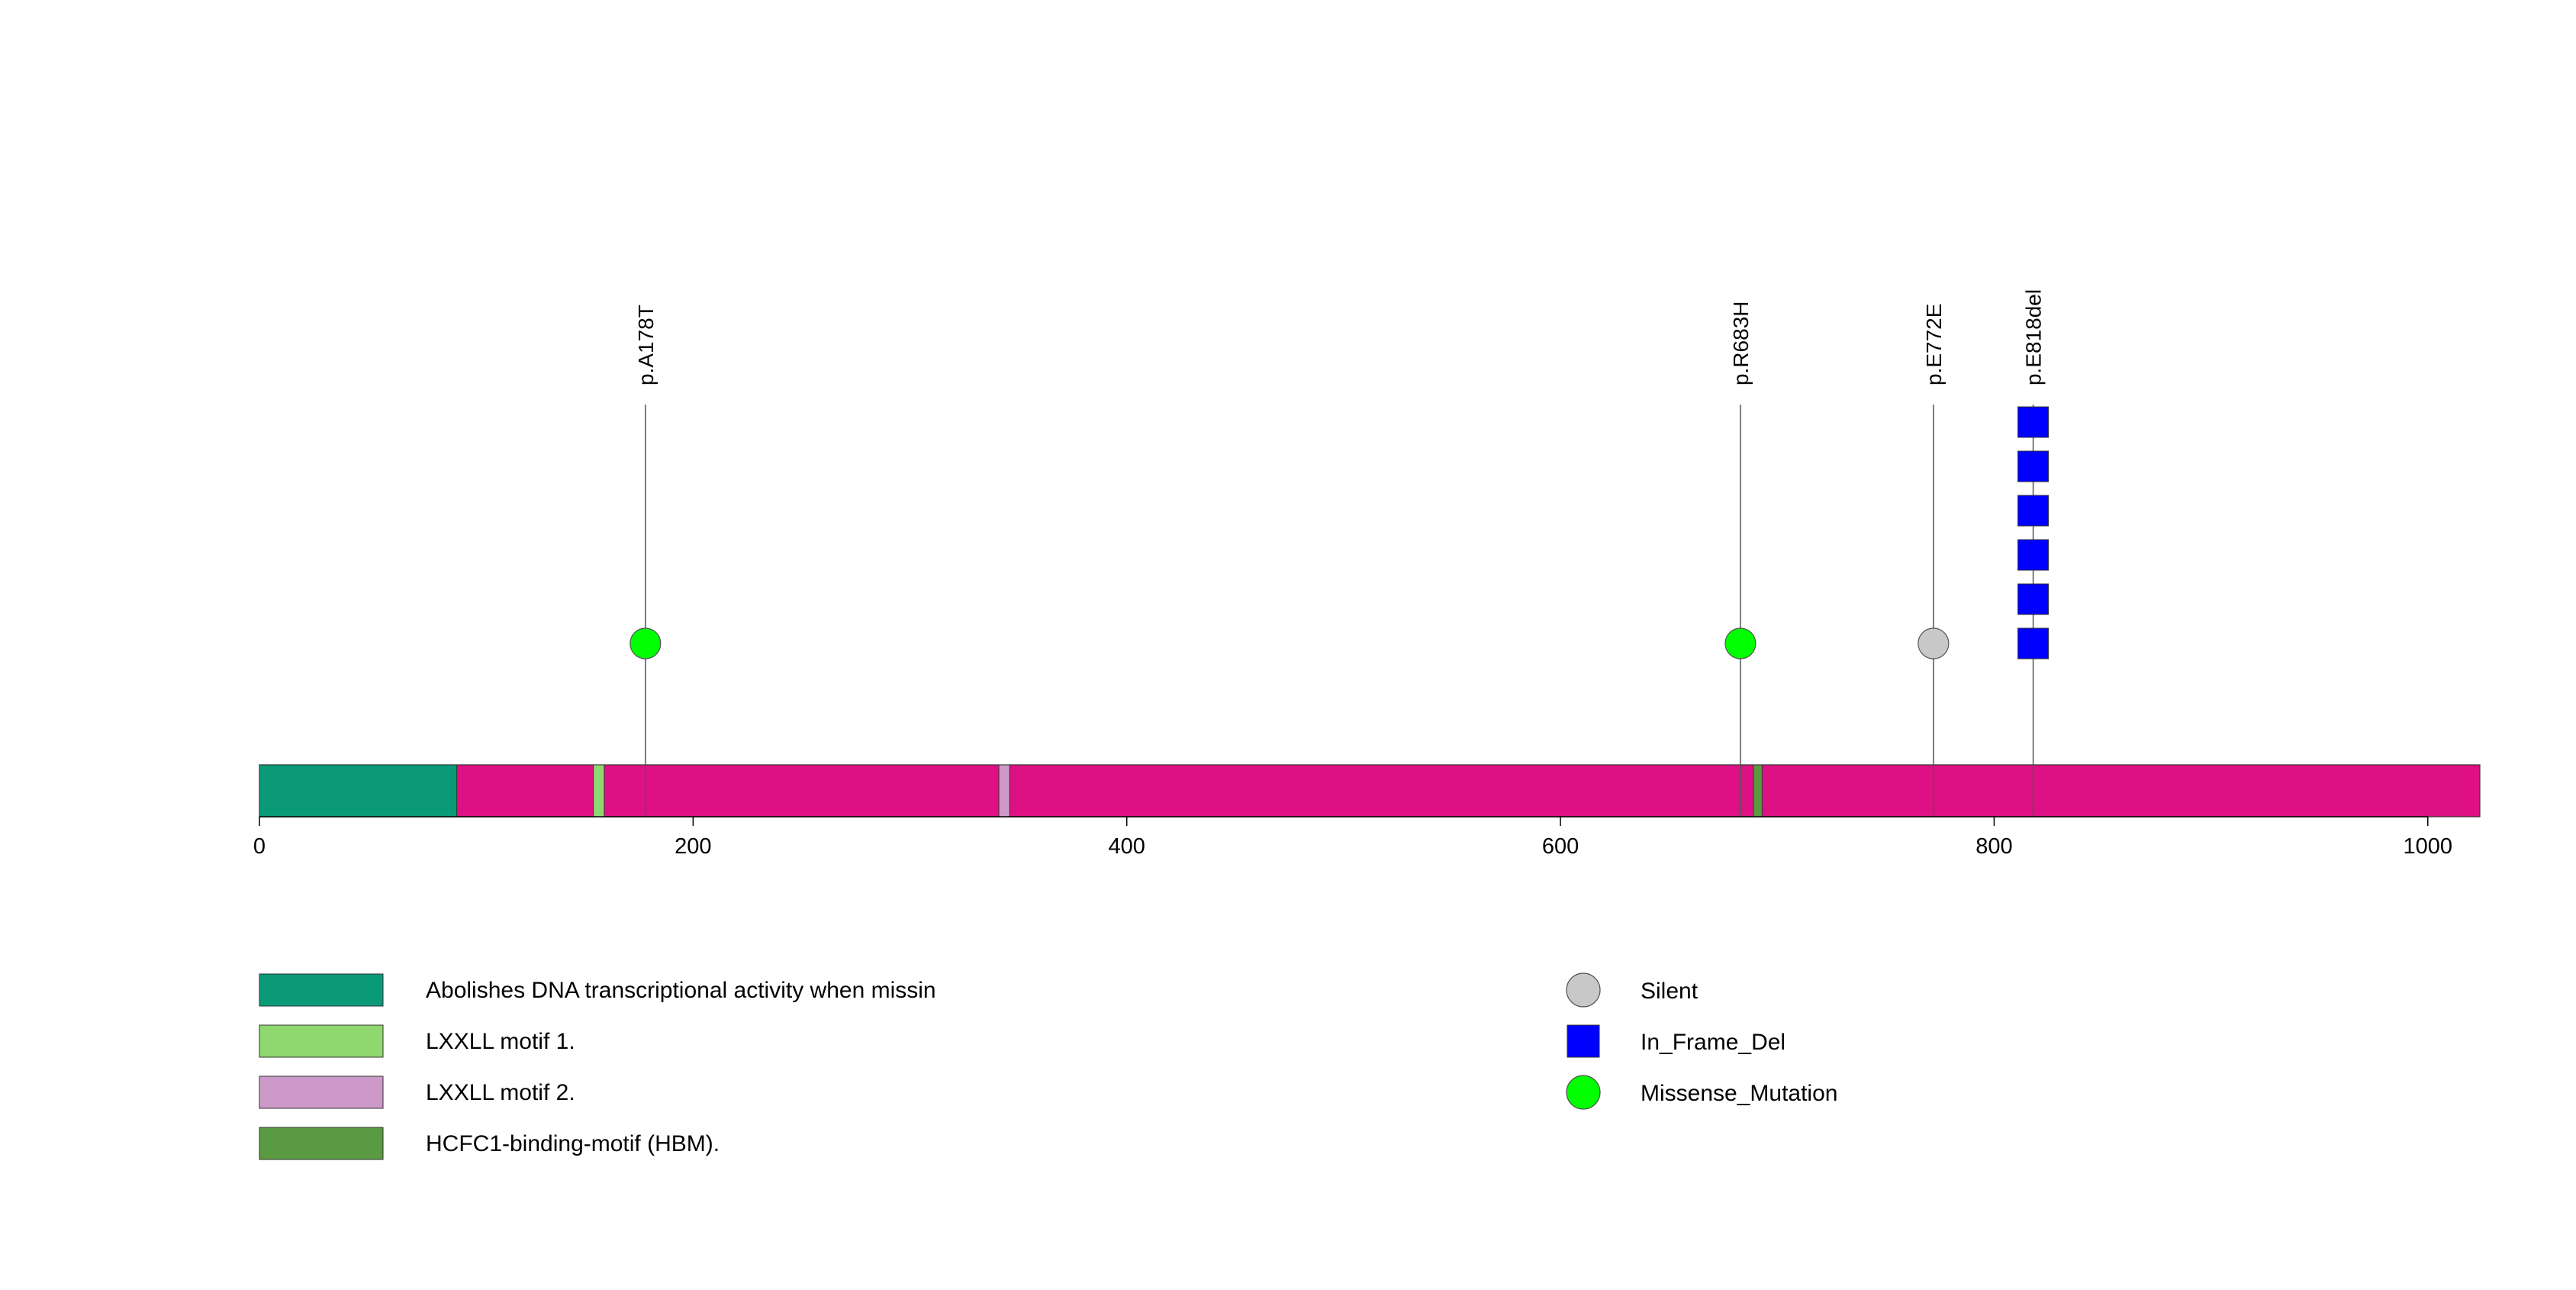 The width and height of the screenshot is (2576, 1290). What do you see at coordinates (1739, 1094) in the screenshot?
I see `type-legend-label: Missense_Mutation` at bounding box center [1739, 1094].